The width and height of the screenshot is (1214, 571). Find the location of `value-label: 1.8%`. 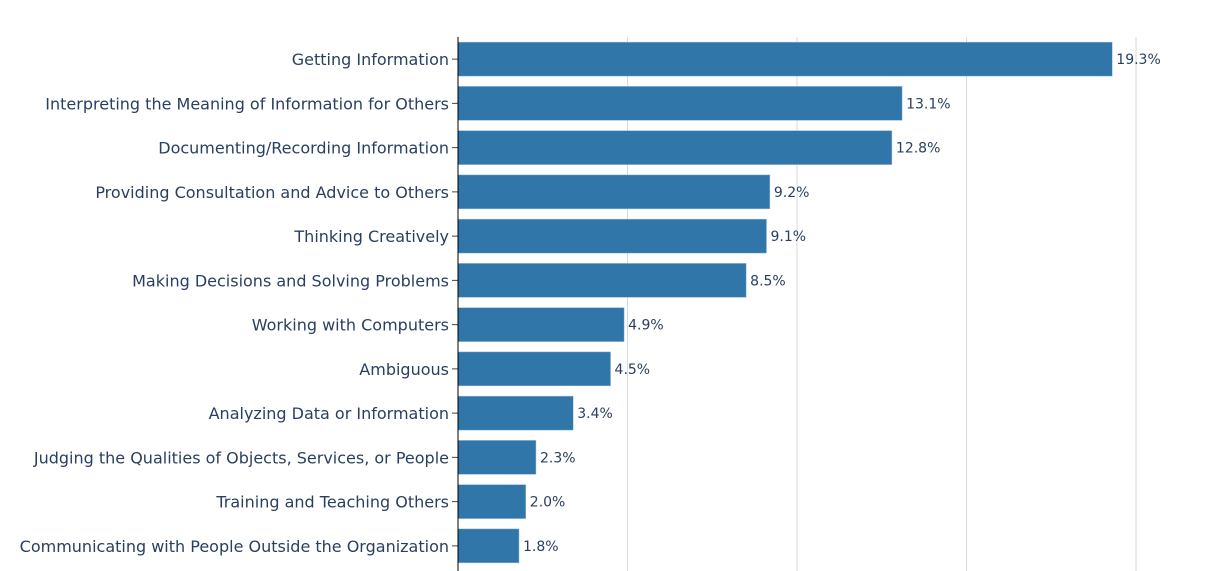

value-label: 1.8% is located at coordinates (541, 547).